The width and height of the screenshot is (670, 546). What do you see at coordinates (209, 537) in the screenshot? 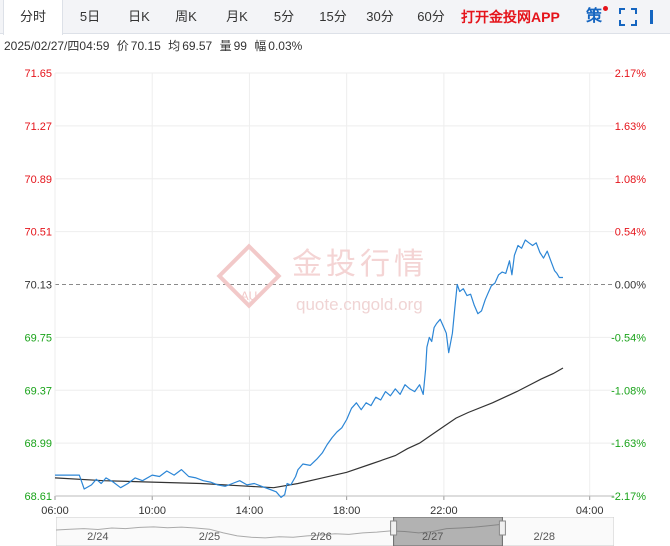
I see `navigator-date-label: 2/25` at bounding box center [209, 537].